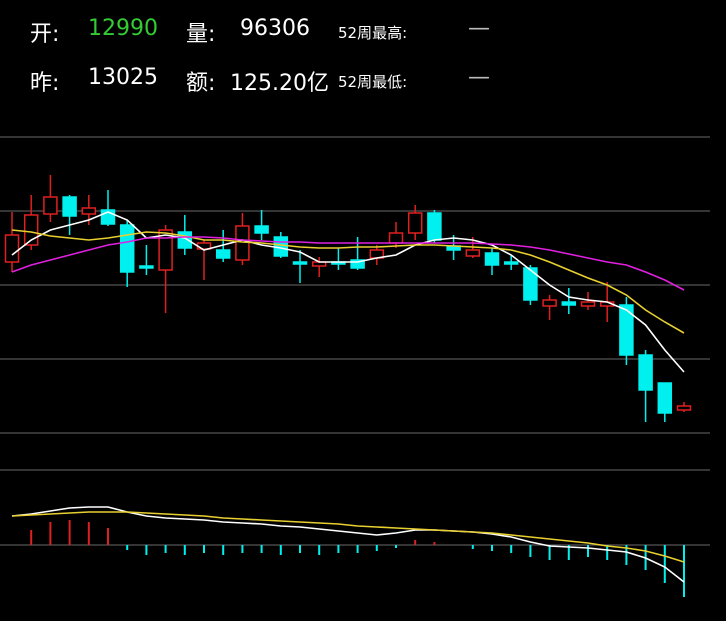 The height and width of the screenshot is (621, 726). I want to click on amount-value: 125.20亿, so click(279, 83).